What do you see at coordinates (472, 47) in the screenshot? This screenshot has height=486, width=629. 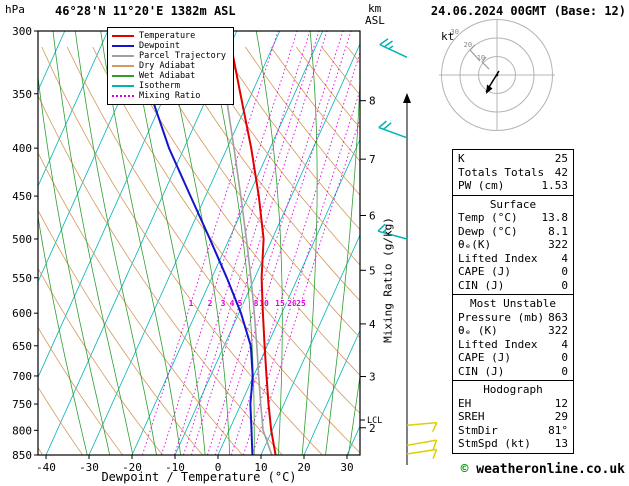 I see `hodograph-trace-barb` at bounding box center [472, 47].